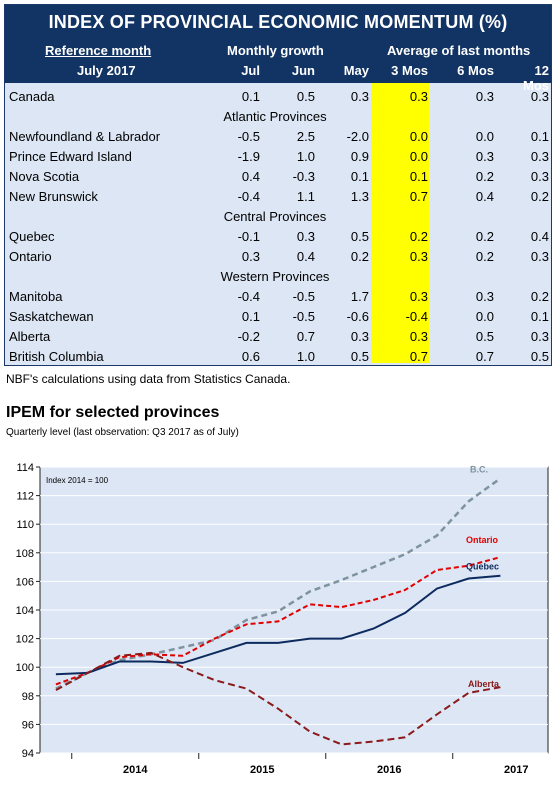 The width and height of the screenshot is (560, 792). Describe the element at coordinates (389, 770) in the screenshot. I see `x-tick-label: 2016` at that location.